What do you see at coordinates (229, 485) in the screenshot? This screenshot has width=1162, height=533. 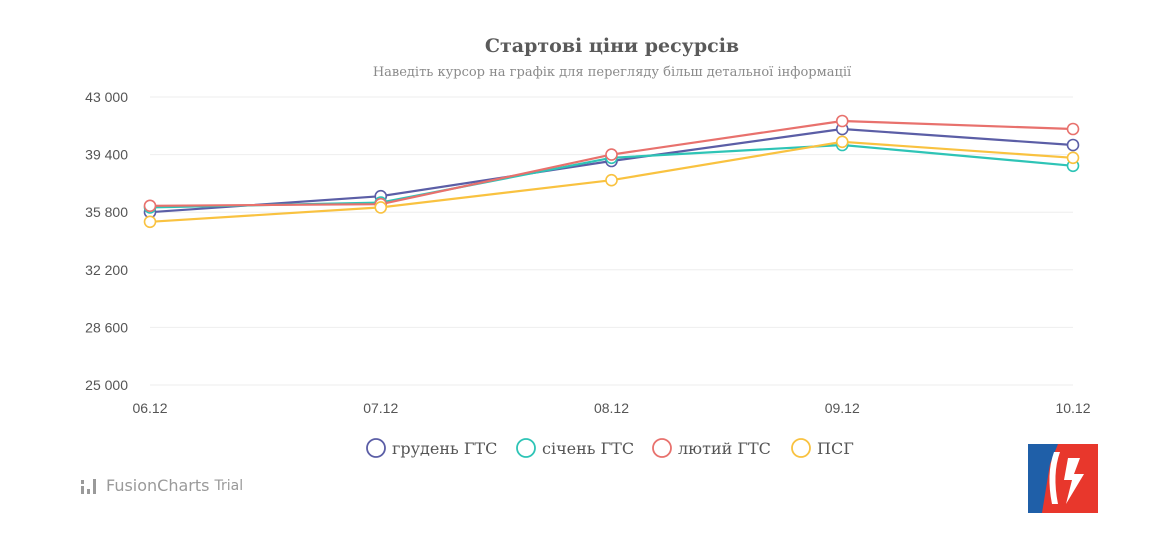 I see `watermark-trial: Trial` at bounding box center [229, 485].